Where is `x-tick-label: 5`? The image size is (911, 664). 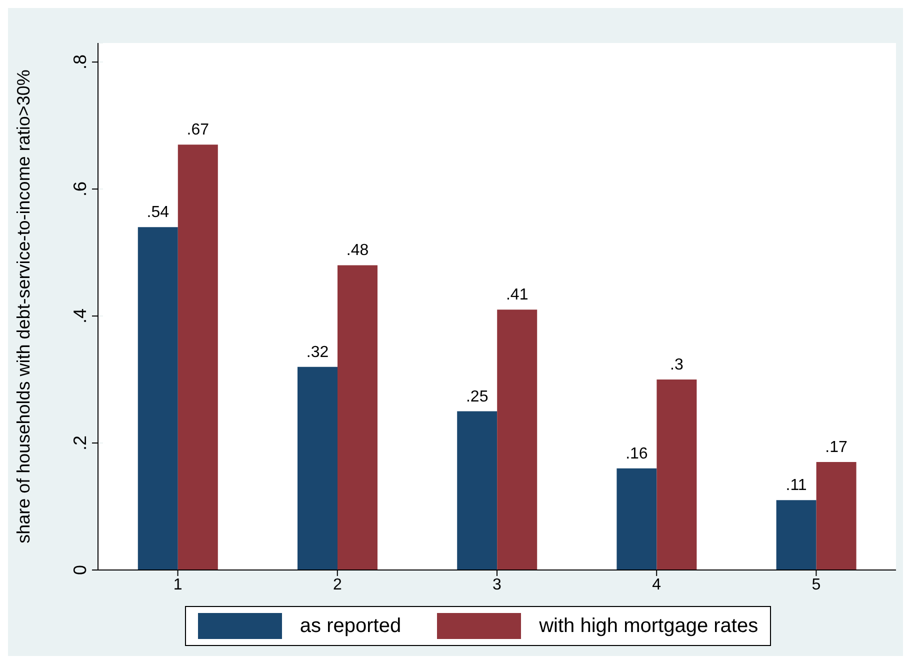
x-tick-label: 5 is located at coordinates (816, 585).